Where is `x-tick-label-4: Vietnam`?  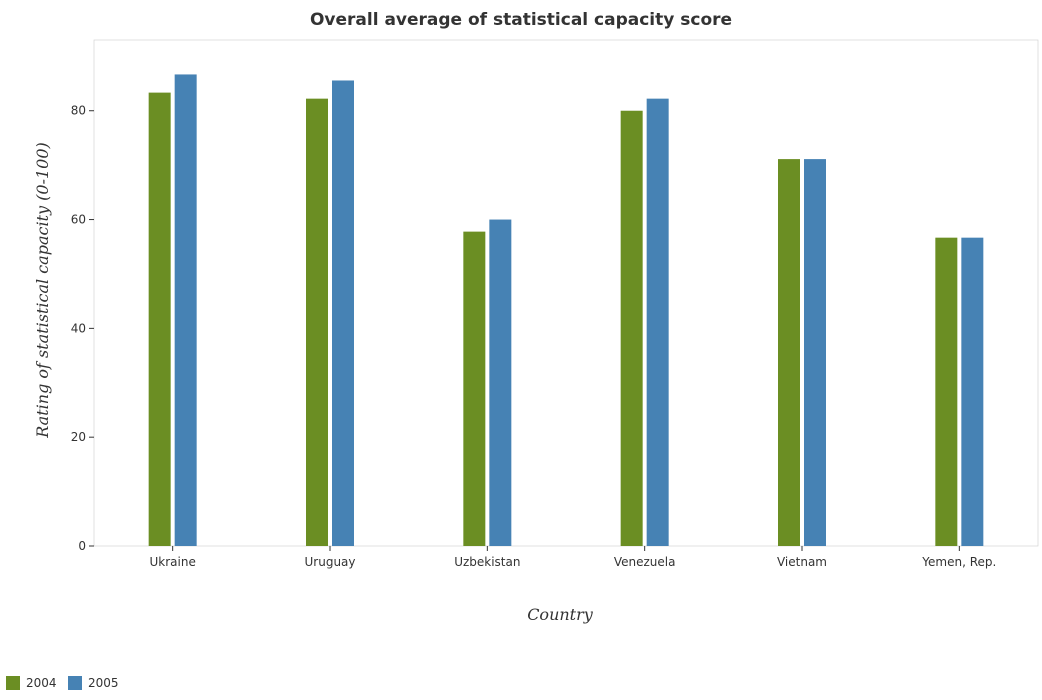
x-tick-label-4: Vietnam is located at coordinates (802, 562).